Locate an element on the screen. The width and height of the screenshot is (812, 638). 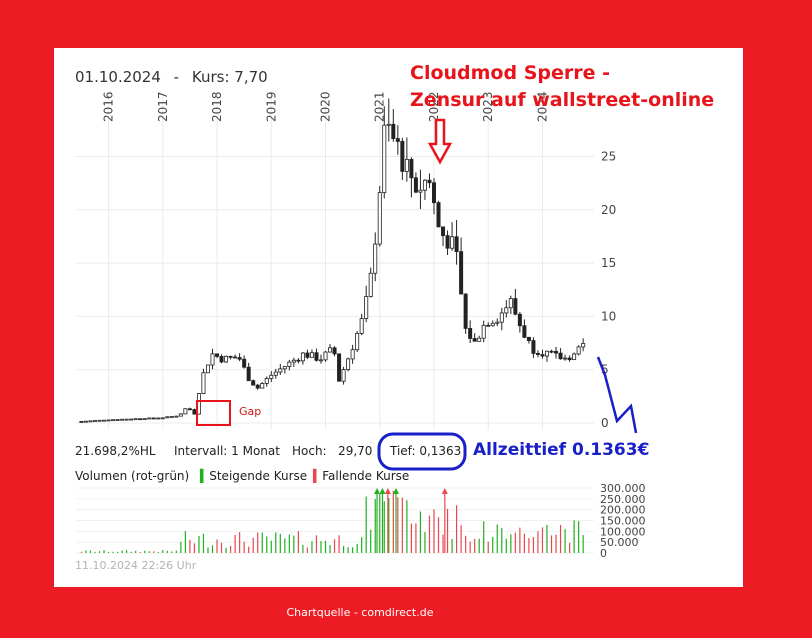
header-price: Kurs: 7,70 is located at coordinates (229, 77).